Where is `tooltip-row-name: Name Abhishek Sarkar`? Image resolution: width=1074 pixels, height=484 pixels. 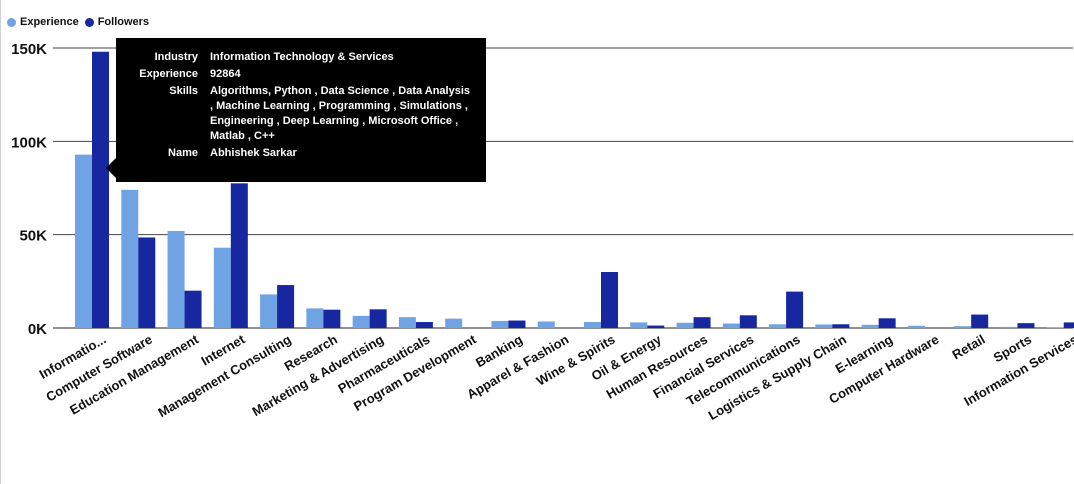 tooltip-row-name: Name Abhishek Sarkar is located at coordinates (295, 153).